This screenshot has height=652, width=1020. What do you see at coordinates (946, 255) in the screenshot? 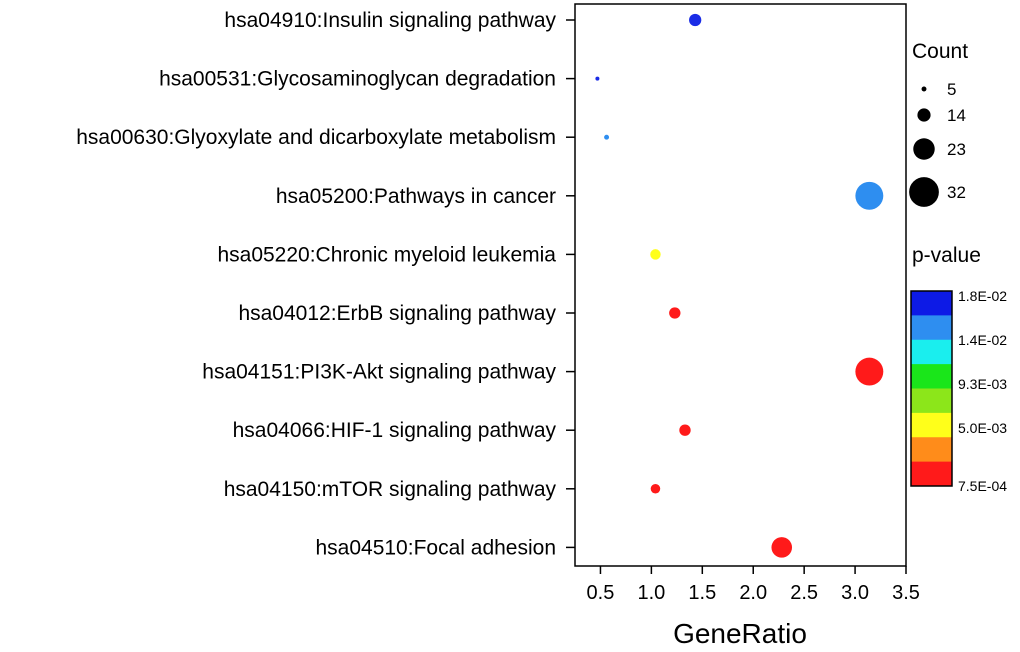
I see `pvalue-legend-title: p-value` at bounding box center [946, 255].